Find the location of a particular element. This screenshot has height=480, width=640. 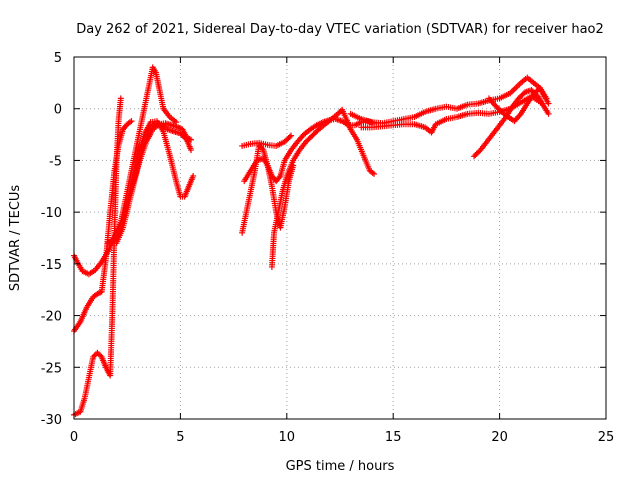

y-tick-label: -30 is located at coordinates (51, 420).